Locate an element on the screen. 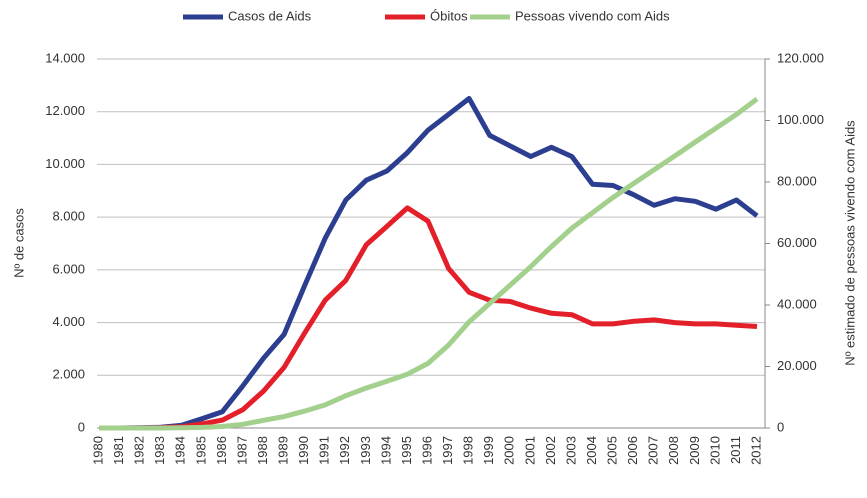 This screenshot has height=498, width=867. x-tick-label: 2003 is located at coordinates (570, 450).